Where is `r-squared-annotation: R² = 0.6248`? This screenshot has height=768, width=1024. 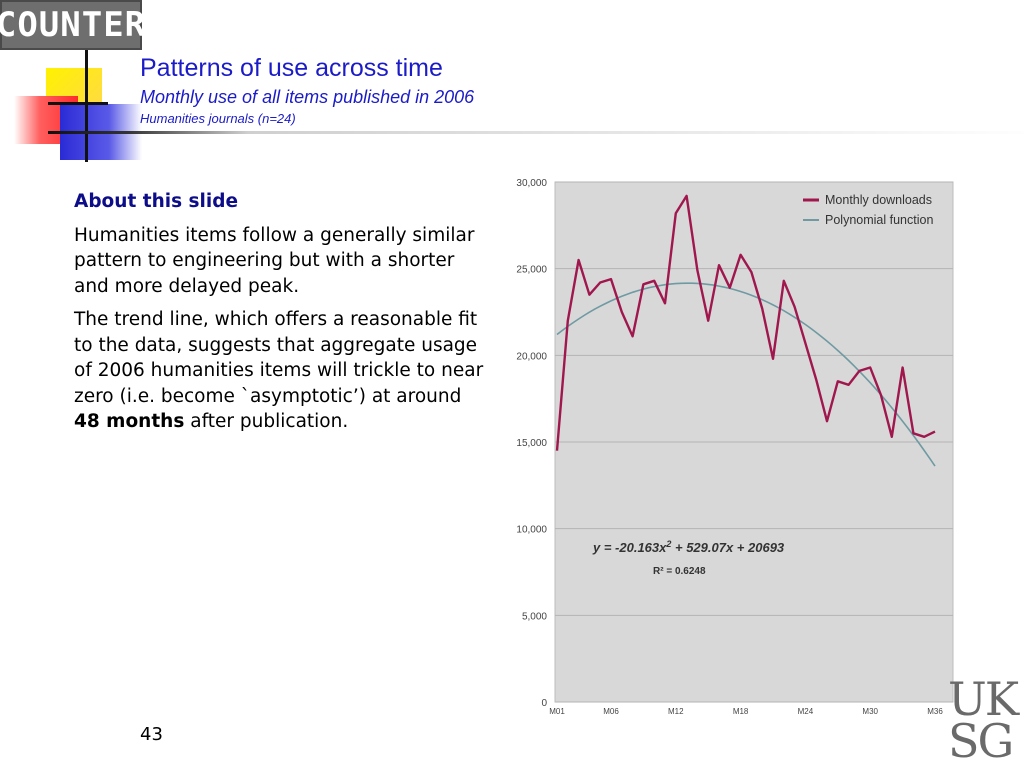
r-squared-annotation: R² = 0.6248 is located at coordinates (679, 571).